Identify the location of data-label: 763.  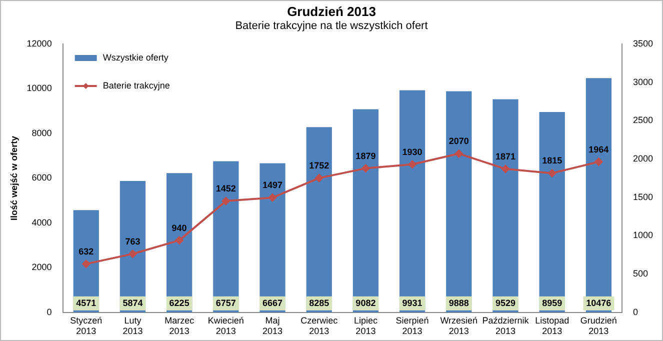
(132, 241).